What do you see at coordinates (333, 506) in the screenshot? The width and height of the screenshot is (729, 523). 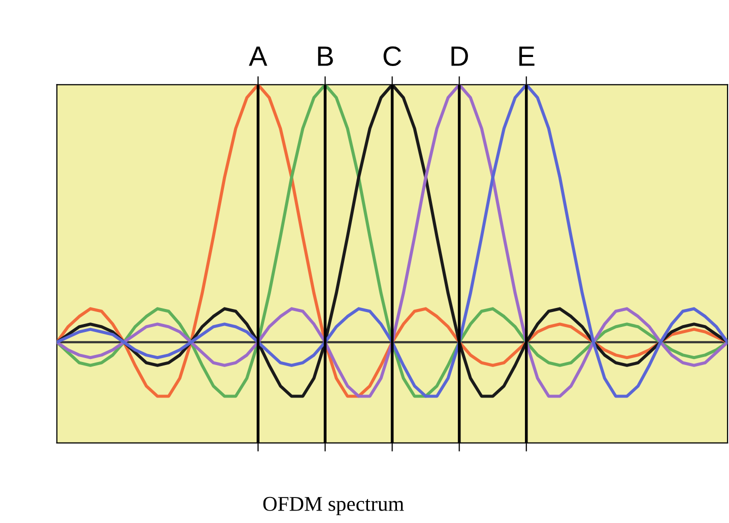 I see `text: OFDM spectrum` at bounding box center [333, 506].